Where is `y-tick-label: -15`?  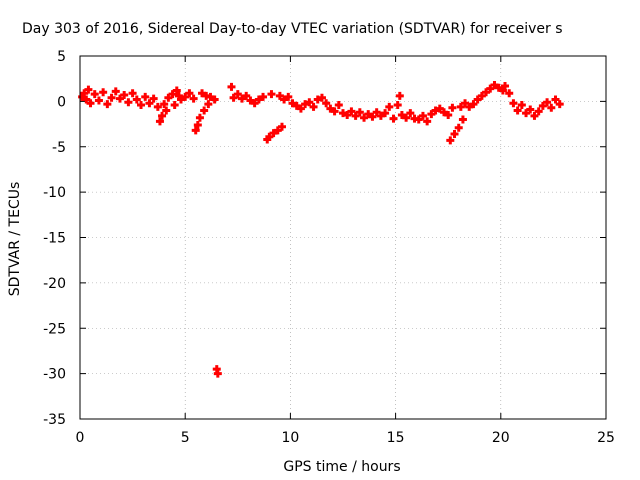 y-tick-label: -15 is located at coordinates (54, 239).